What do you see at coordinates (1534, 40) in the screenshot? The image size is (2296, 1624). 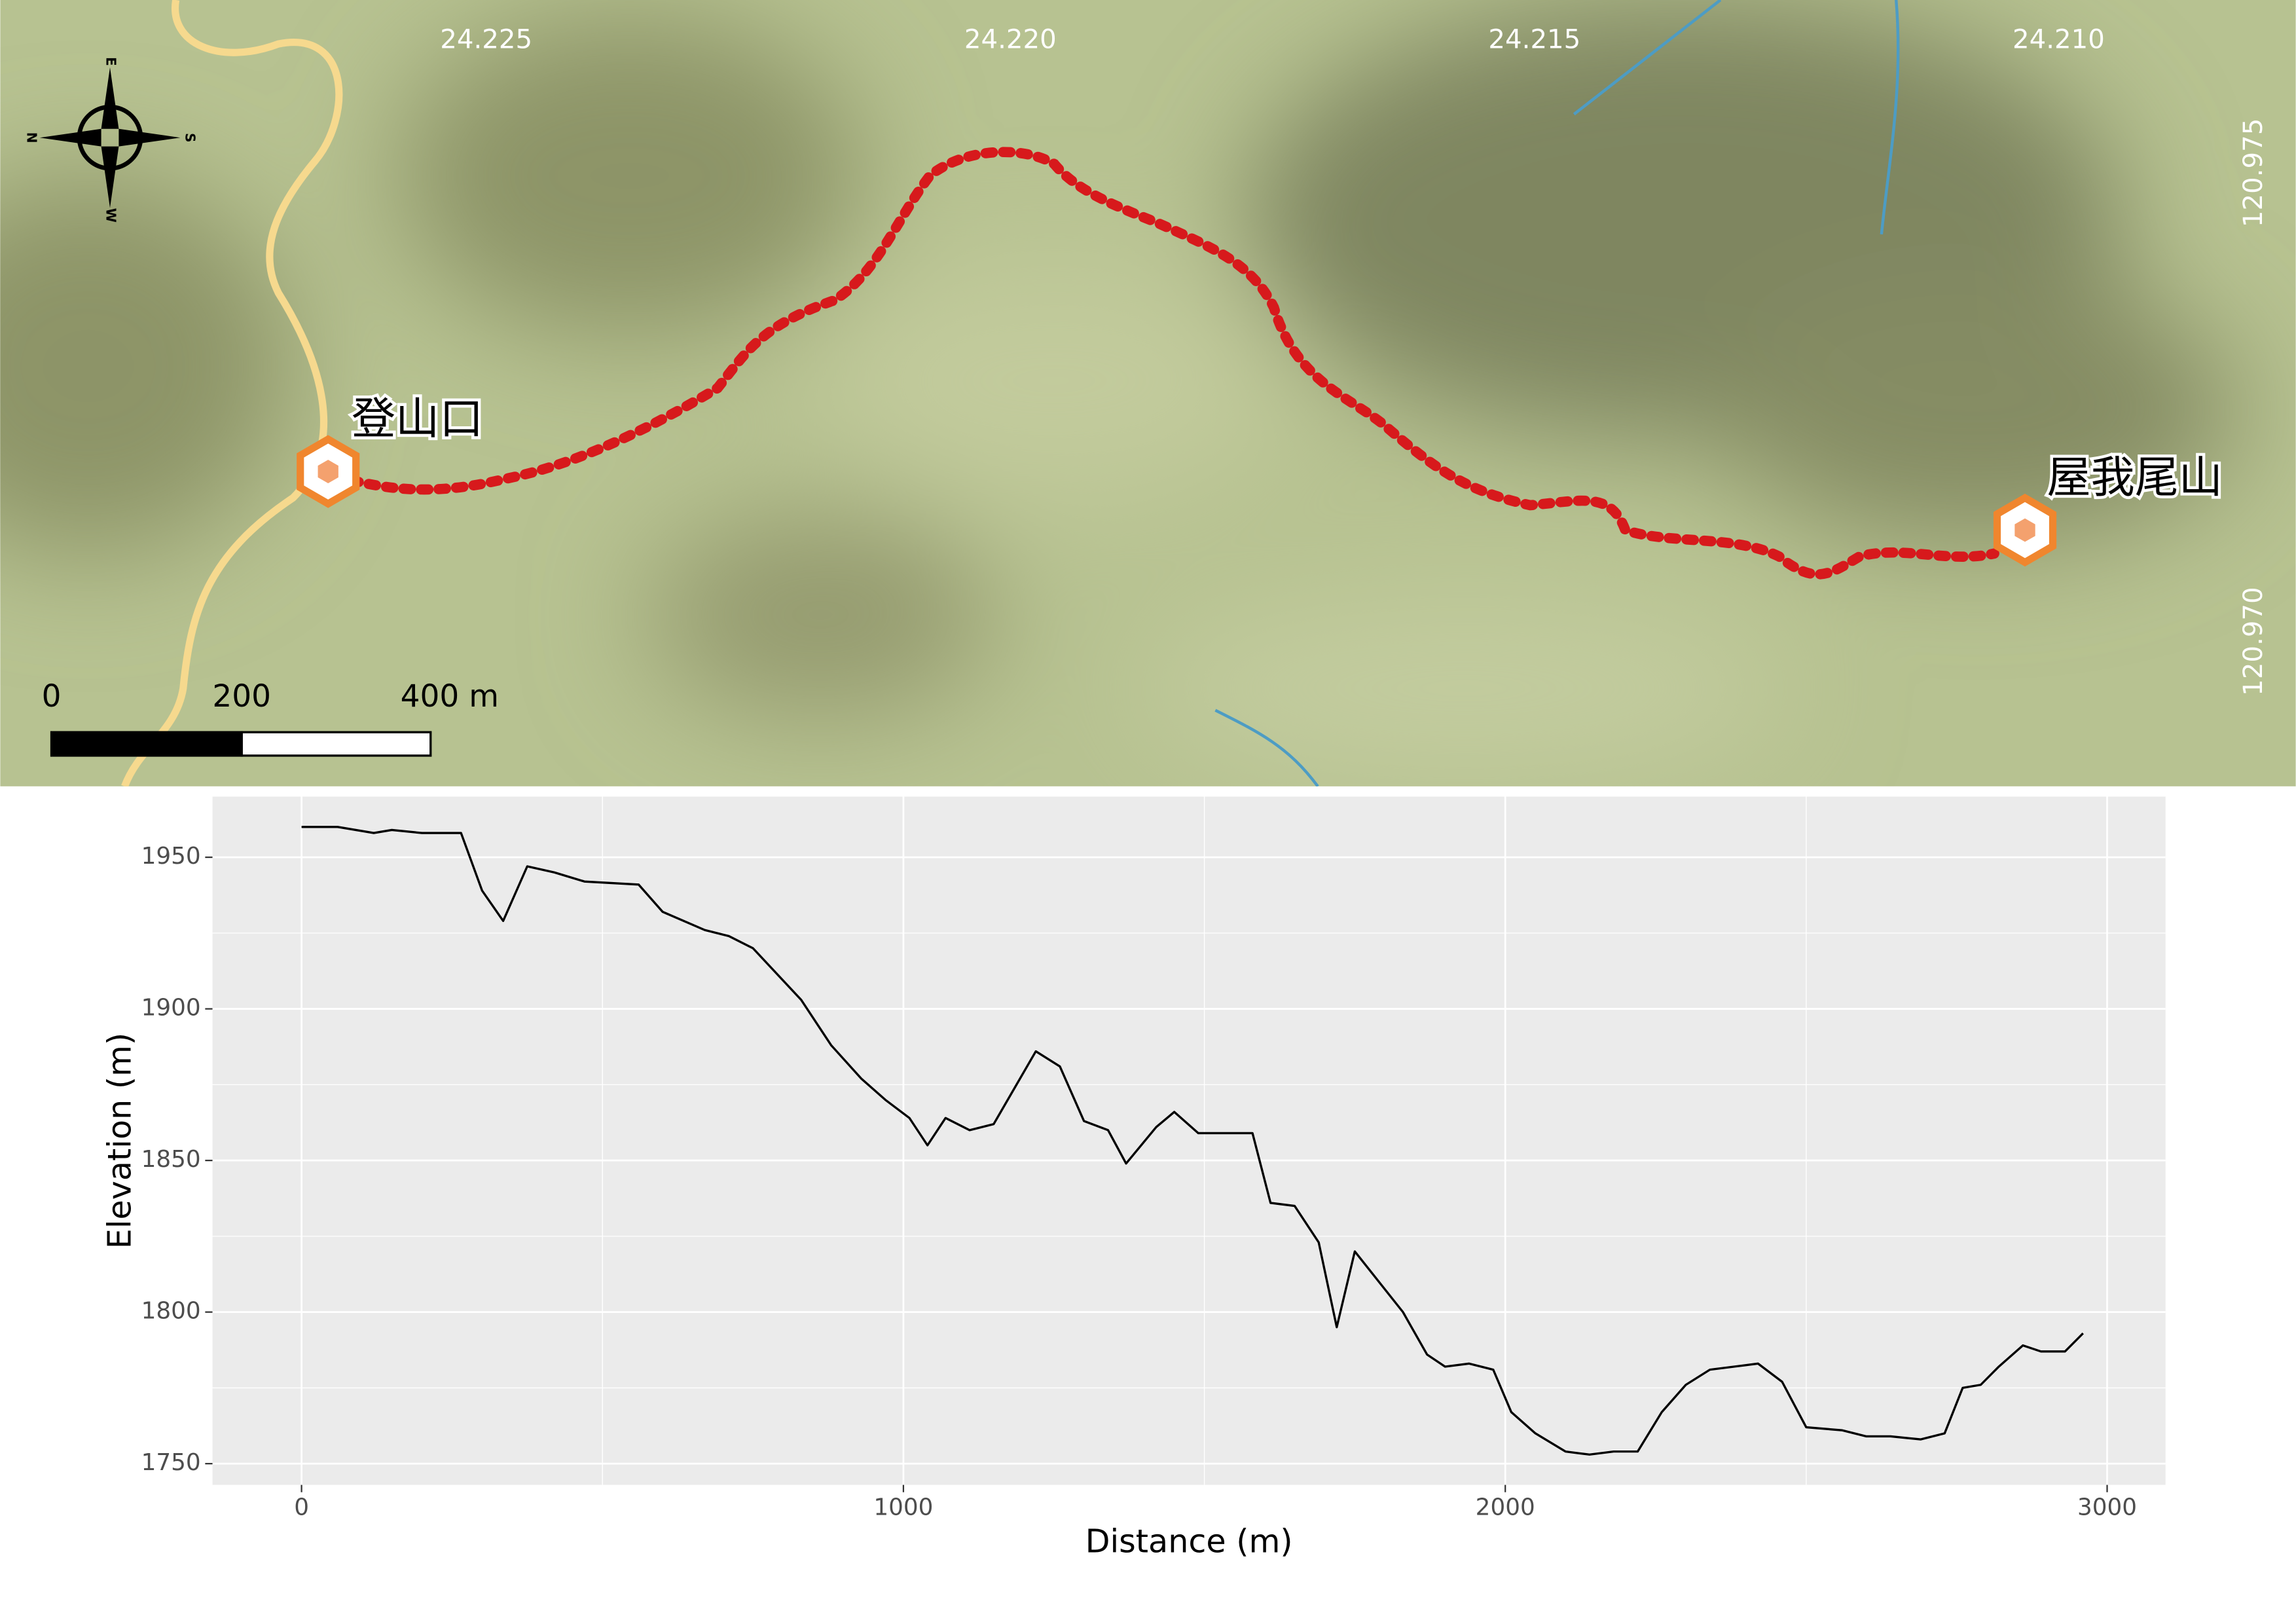 I see `map-tick-label: 24.215` at bounding box center [1534, 40].